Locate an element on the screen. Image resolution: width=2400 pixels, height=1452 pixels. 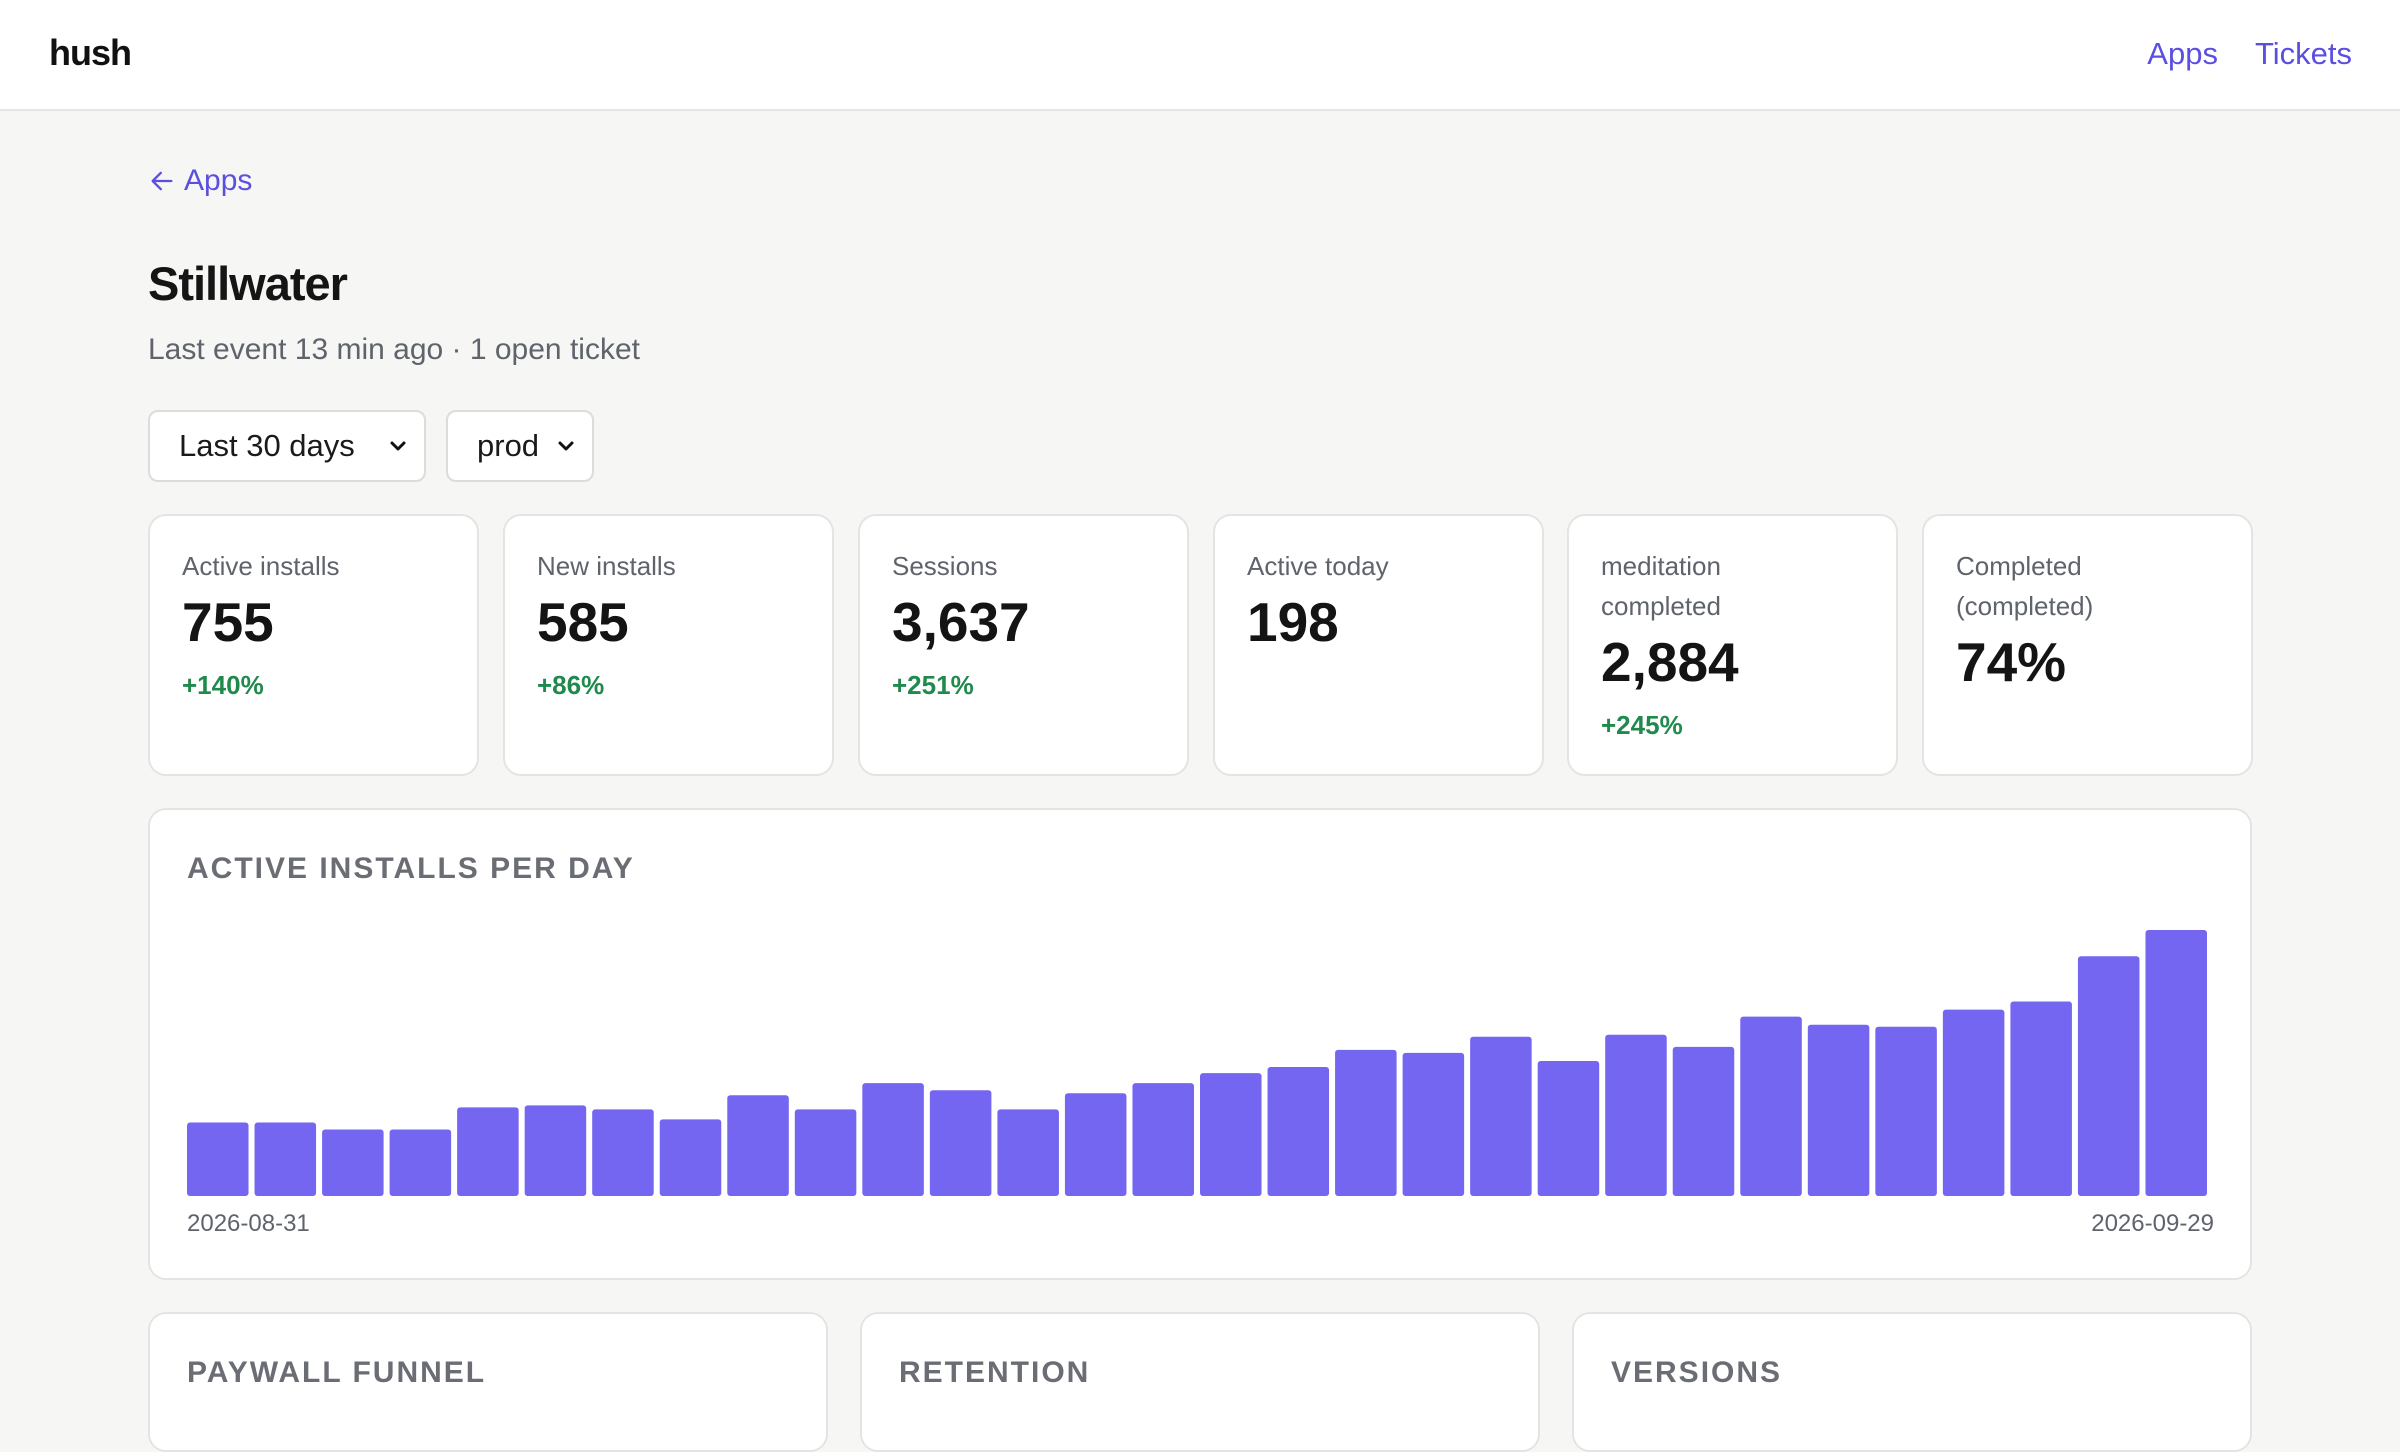
chart-start-date: 2026-08-31 is located at coordinates (248, 1223).